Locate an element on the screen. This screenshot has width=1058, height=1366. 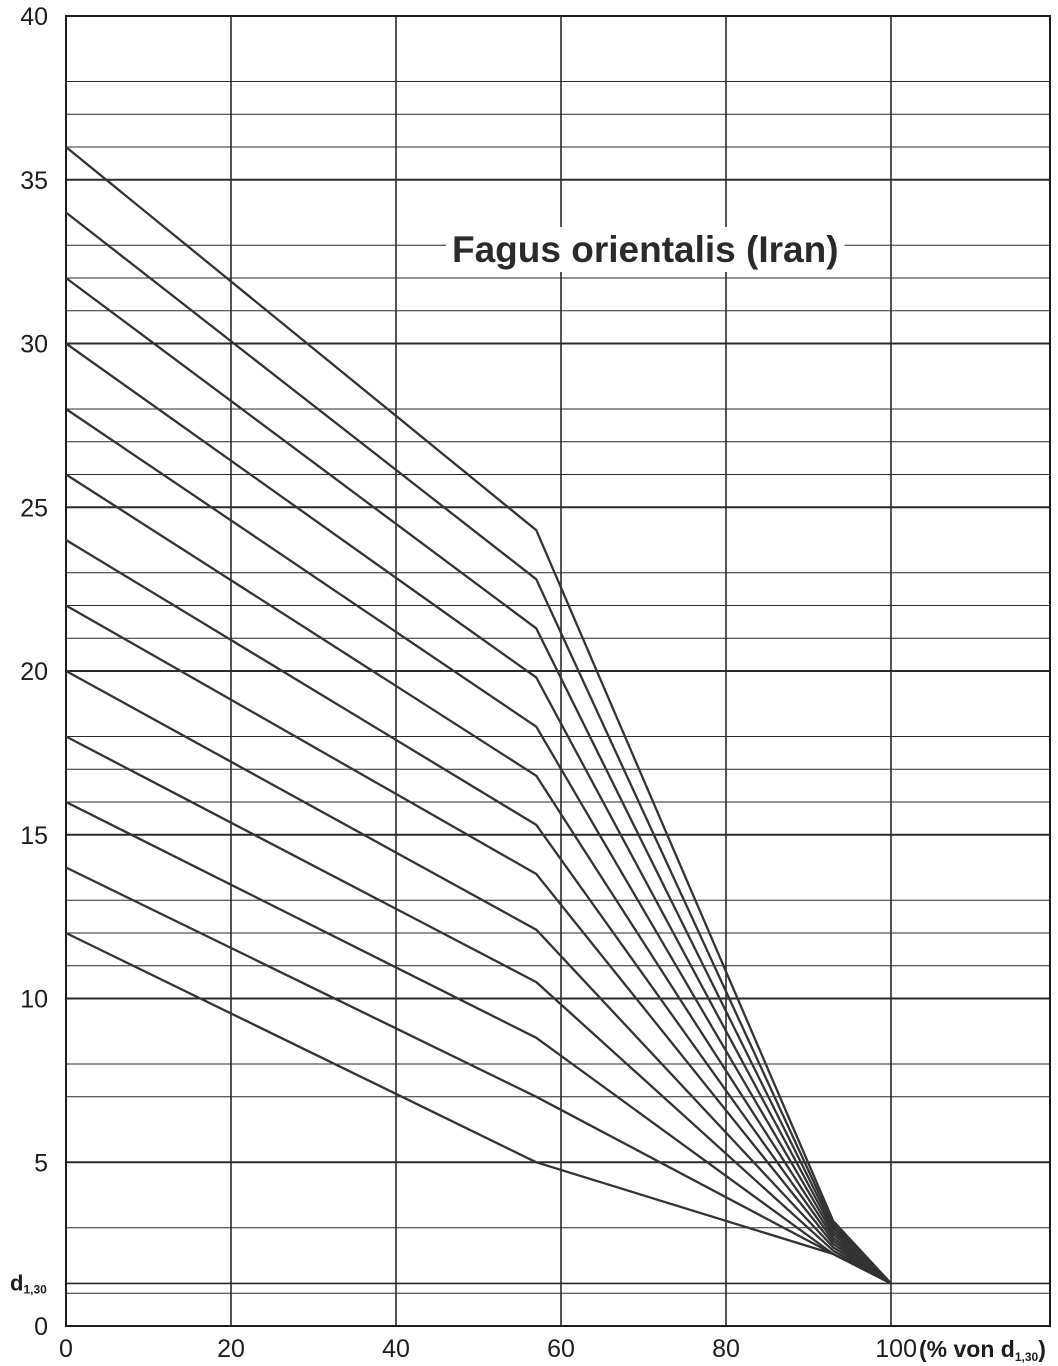
y-tick-label: 40 is located at coordinates (34, 17).